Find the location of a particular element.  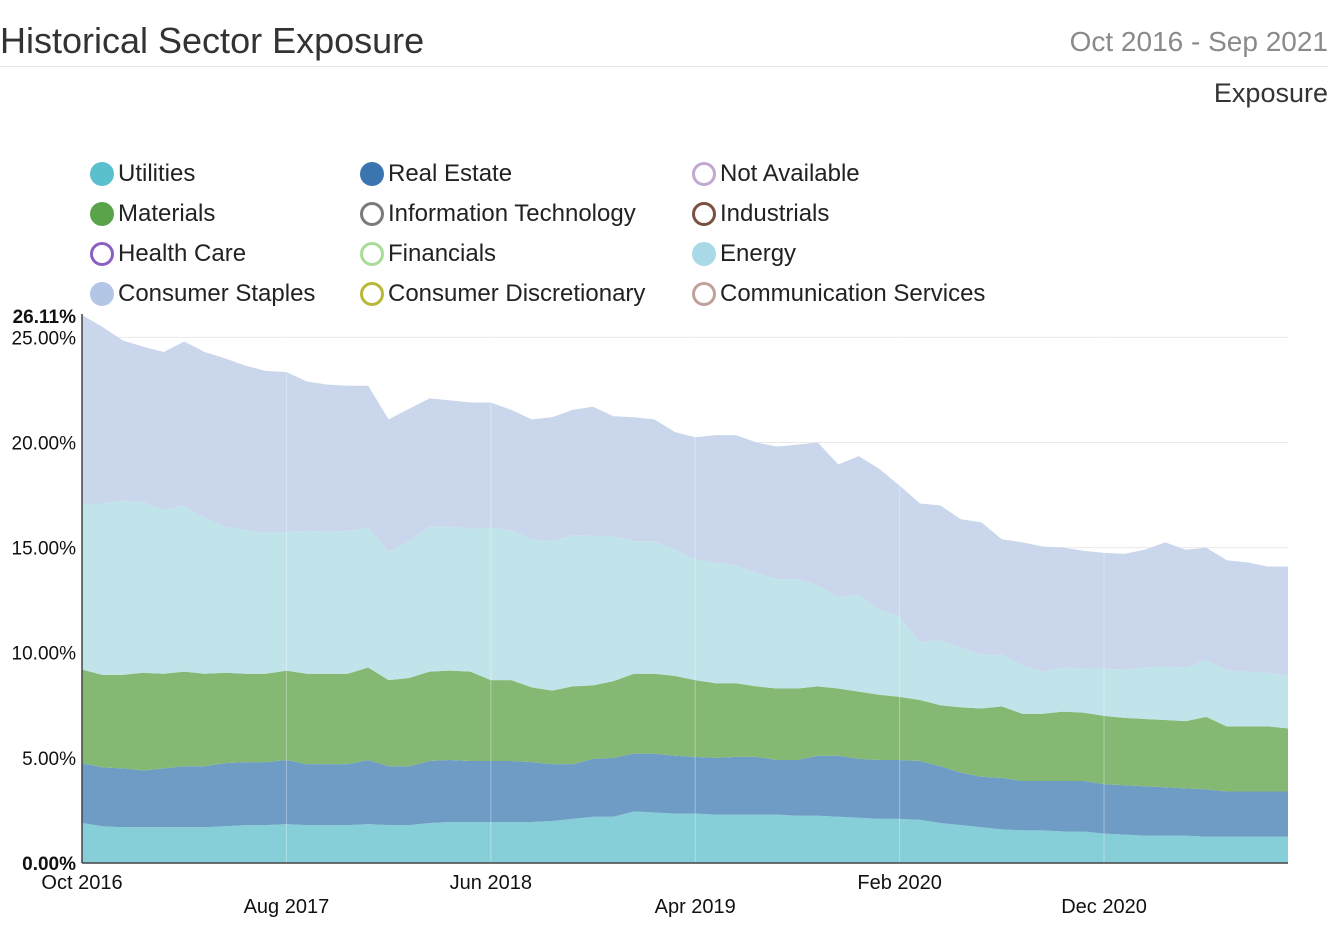

y-tick-label: 15.00% is located at coordinates (44, 549).